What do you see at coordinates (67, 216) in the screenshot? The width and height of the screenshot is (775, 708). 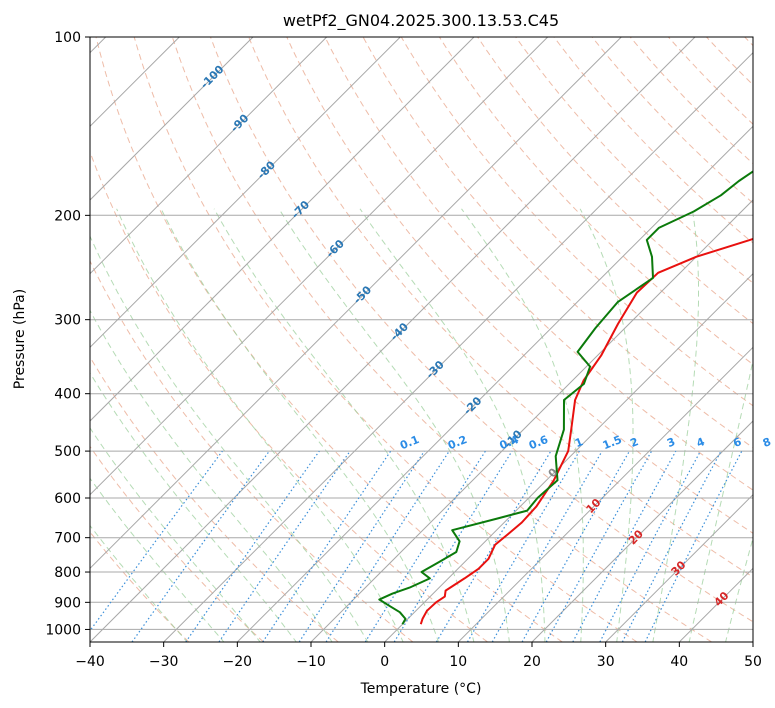 I see `y-tick-label: 200` at bounding box center [67, 216].